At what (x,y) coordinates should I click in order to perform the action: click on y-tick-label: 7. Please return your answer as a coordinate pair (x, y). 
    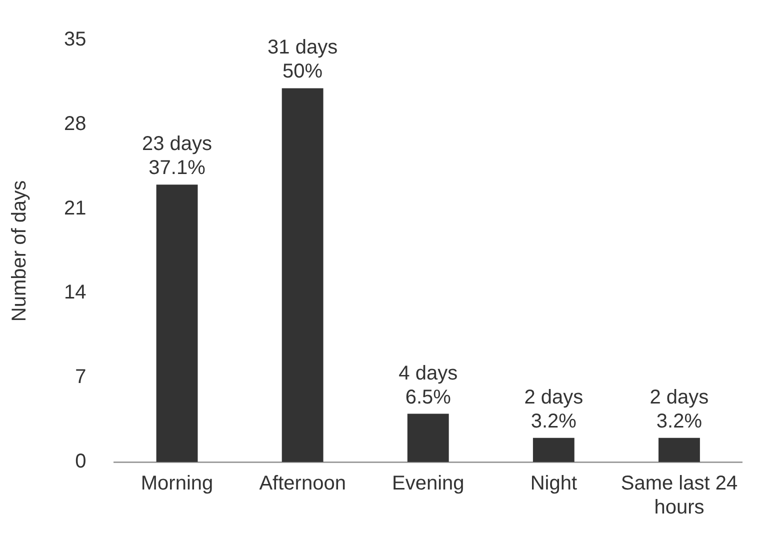
    Looking at the image, I should click on (80, 377).